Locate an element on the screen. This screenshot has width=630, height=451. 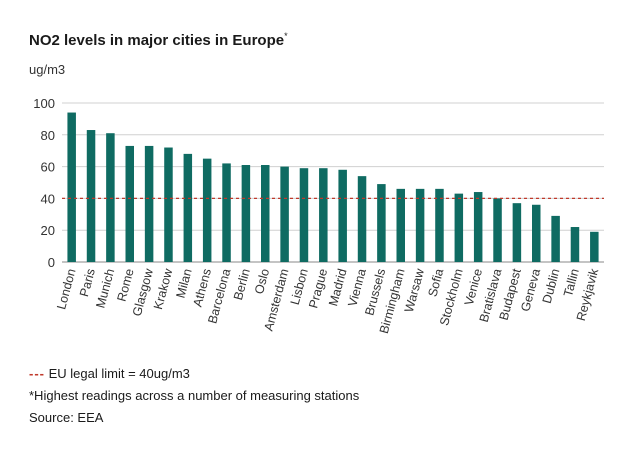
x-tick-label: Berlin is located at coordinates (242, 284).